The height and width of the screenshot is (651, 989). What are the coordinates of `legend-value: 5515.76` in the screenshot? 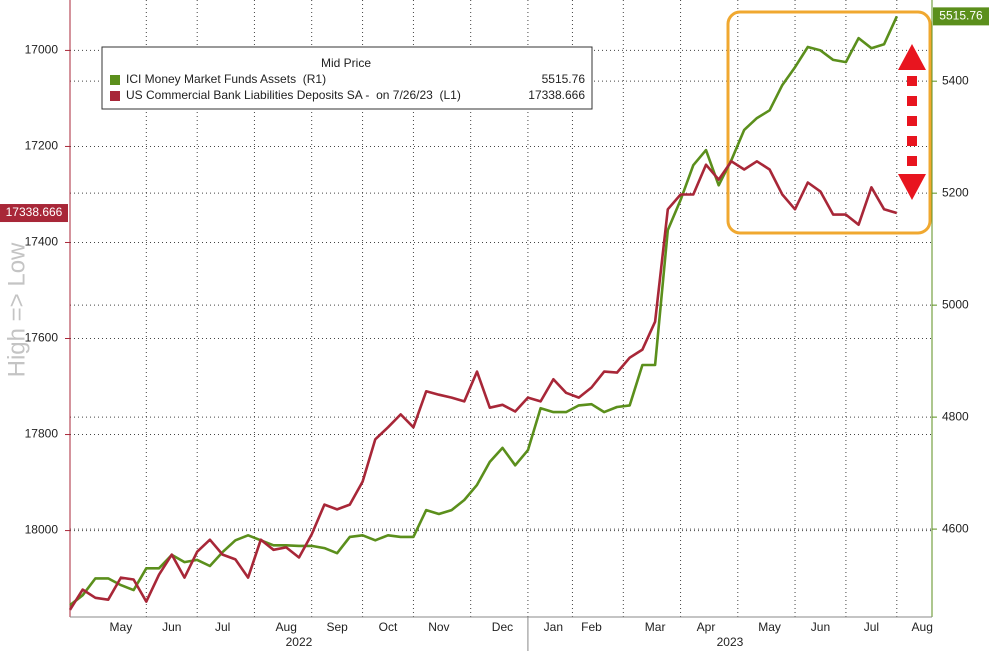 It's located at (564, 79).